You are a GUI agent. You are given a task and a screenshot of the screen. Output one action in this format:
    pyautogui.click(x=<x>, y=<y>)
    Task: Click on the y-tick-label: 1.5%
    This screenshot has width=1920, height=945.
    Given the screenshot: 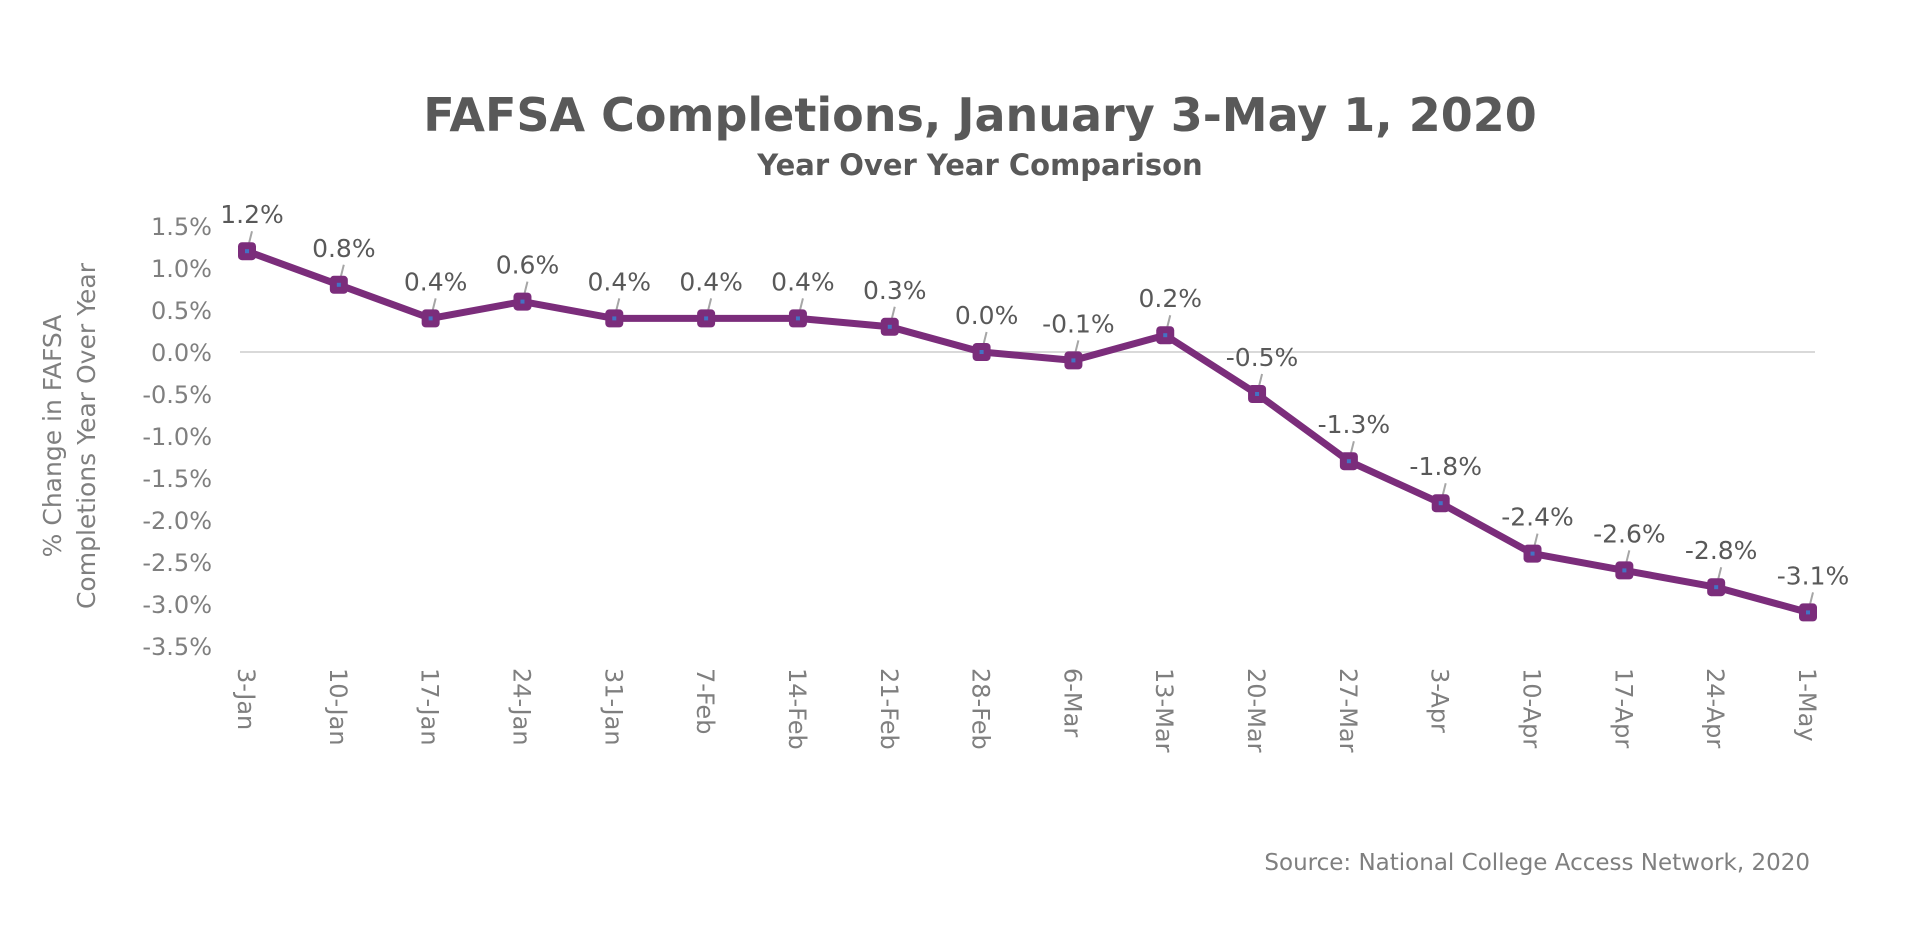 What is the action you would take?
    pyautogui.click(x=181, y=227)
    